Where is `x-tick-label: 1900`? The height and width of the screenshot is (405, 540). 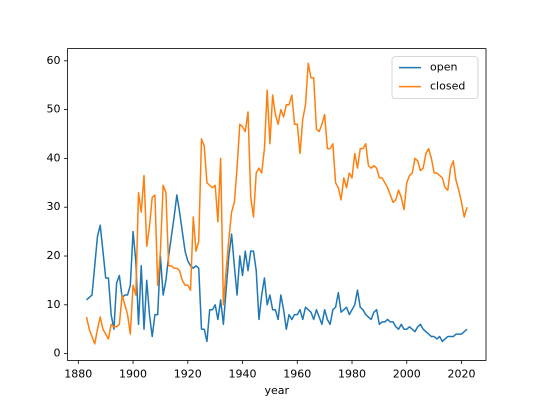
x-tick-label: 1900 is located at coordinates (133, 373).